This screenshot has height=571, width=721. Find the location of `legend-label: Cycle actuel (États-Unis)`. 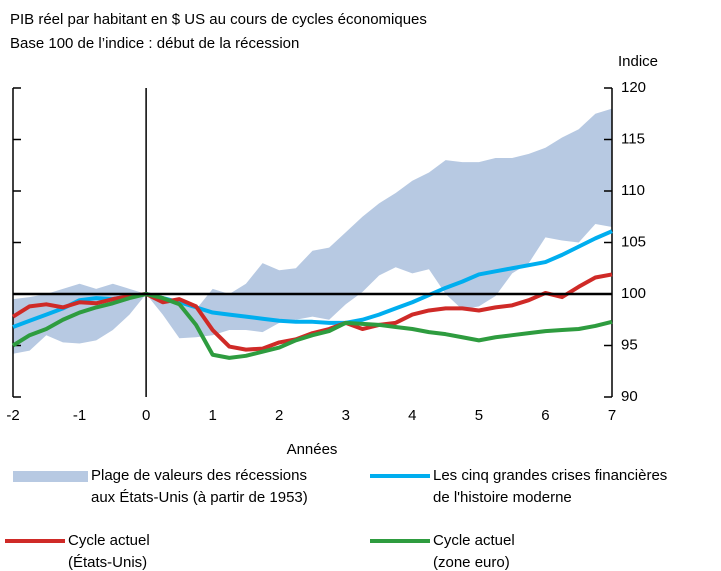

legend-label: Cycle actuel (États-Unis) is located at coordinates (109, 551).